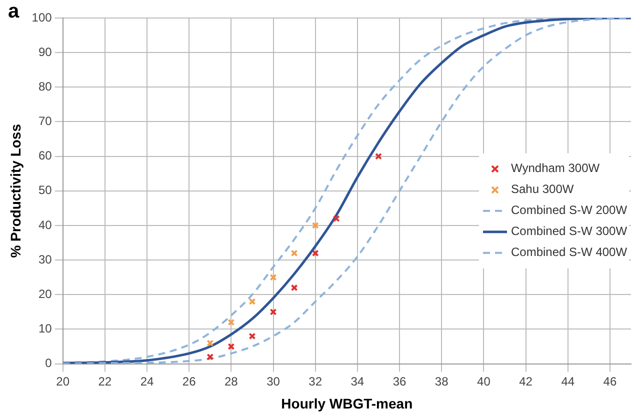 The width and height of the screenshot is (641, 417). What do you see at coordinates (542, 189) in the screenshot?
I see `legend-label: Sahu 300W` at bounding box center [542, 189].